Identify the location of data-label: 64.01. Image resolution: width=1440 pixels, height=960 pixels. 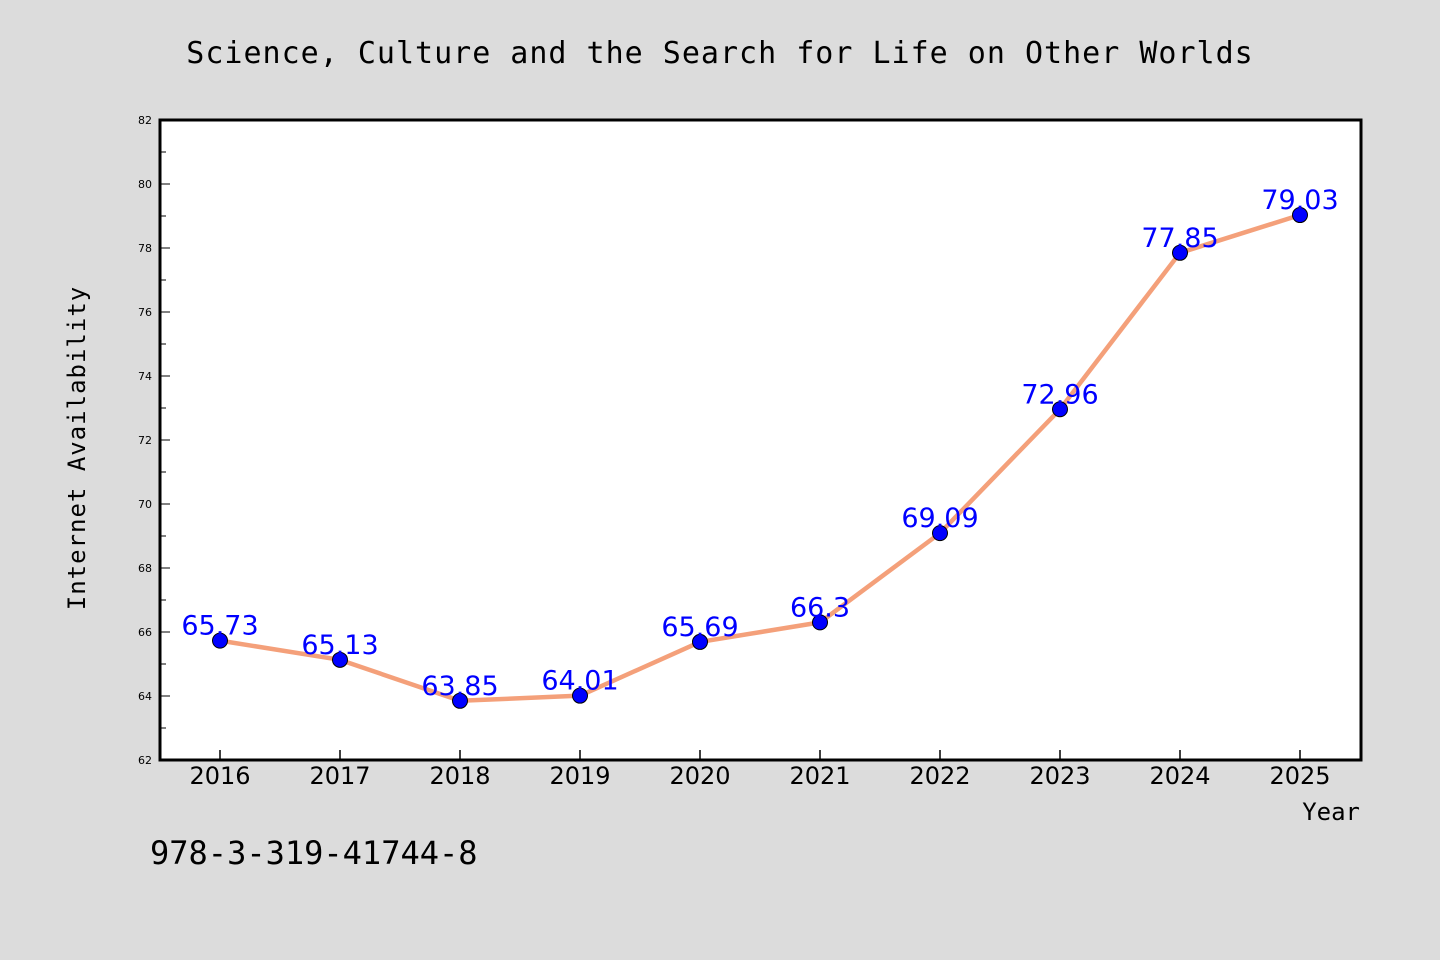
(579, 681).